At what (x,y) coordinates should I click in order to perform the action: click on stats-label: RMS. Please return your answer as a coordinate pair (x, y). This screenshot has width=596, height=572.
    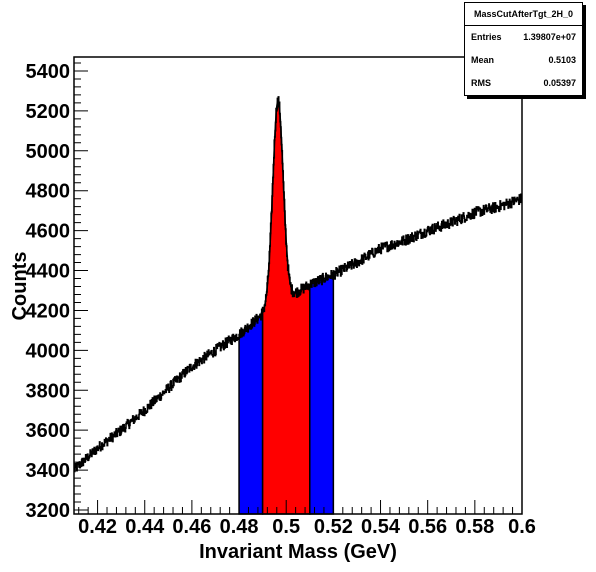
    Looking at the image, I should click on (481, 83).